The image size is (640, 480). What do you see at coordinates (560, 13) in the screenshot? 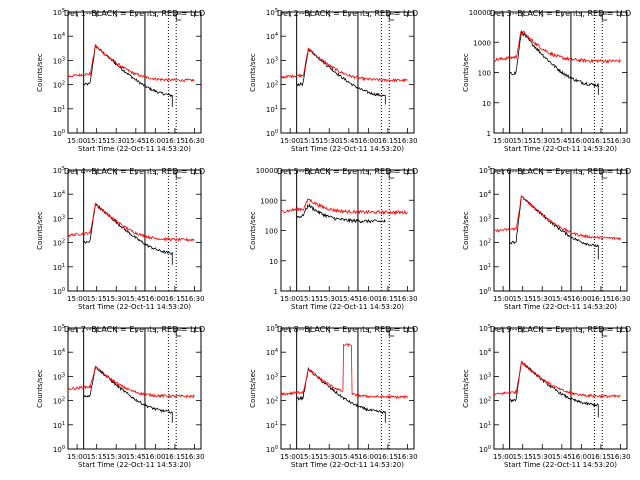
I see `panel-title: Det 3--BLACK = Events, RED = LLD` at bounding box center [560, 13].